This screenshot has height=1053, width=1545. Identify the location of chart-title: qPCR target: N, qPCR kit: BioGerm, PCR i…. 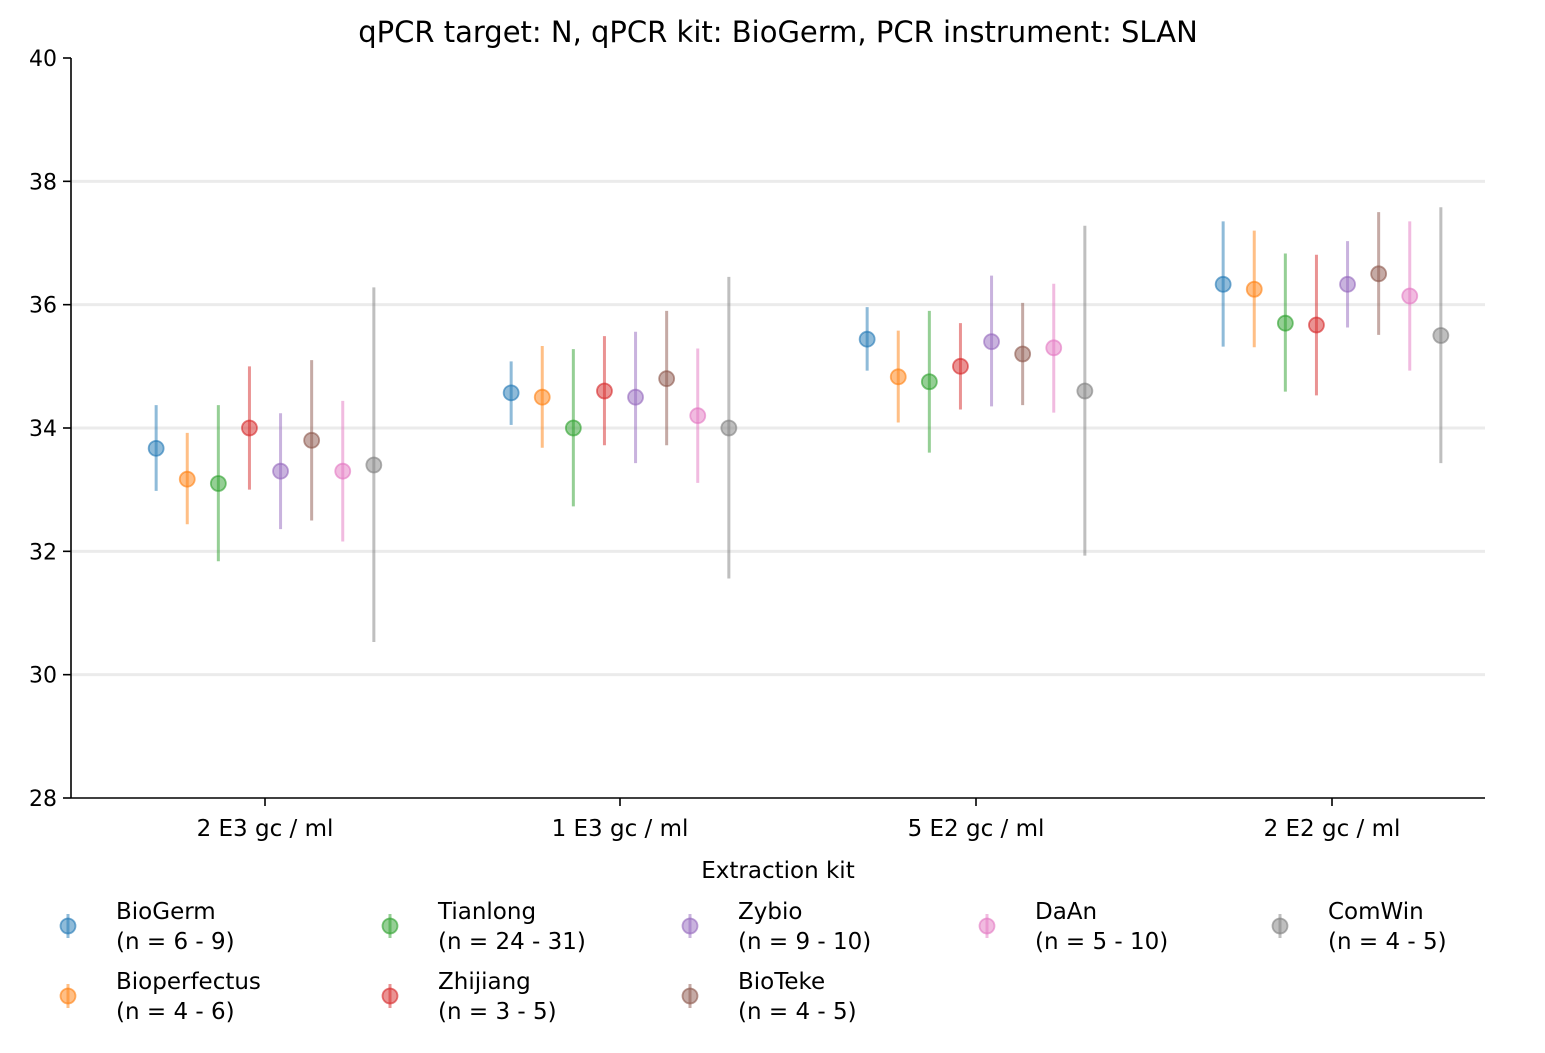
(778, 32).